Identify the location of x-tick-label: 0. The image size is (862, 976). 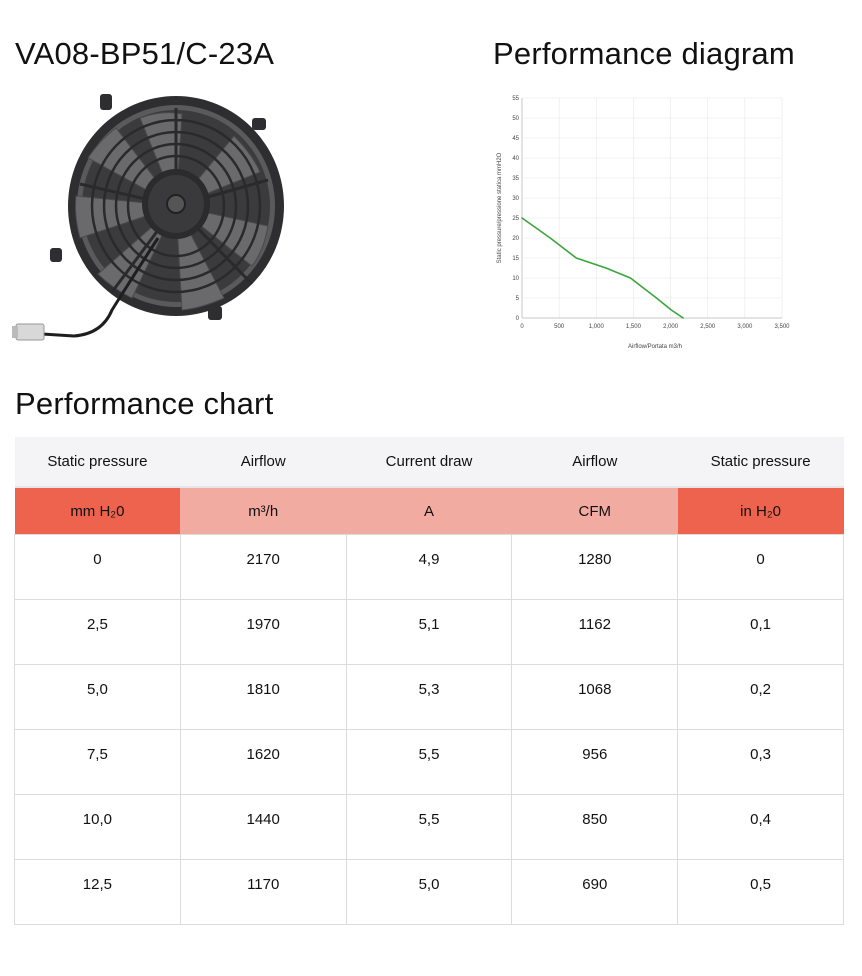
(522, 327).